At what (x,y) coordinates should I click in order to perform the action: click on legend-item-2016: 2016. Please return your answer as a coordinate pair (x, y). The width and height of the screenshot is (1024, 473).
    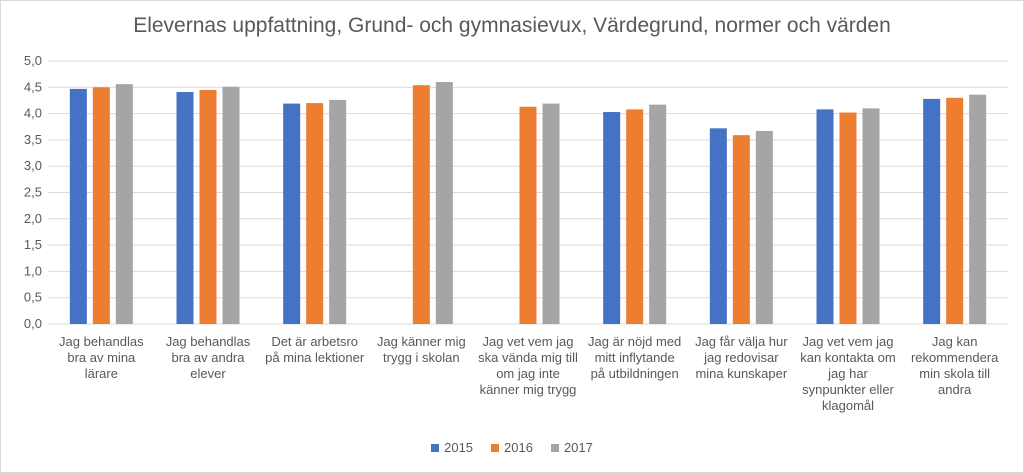
    Looking at the image, I should click on (512, 447).